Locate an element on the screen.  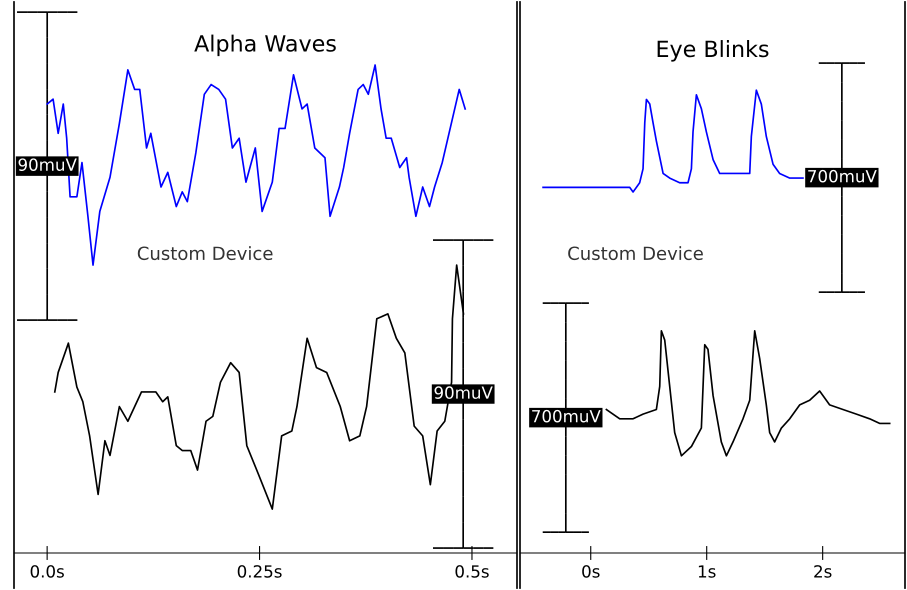
x-tick-label: 0s is located at coordinates (591, 571).